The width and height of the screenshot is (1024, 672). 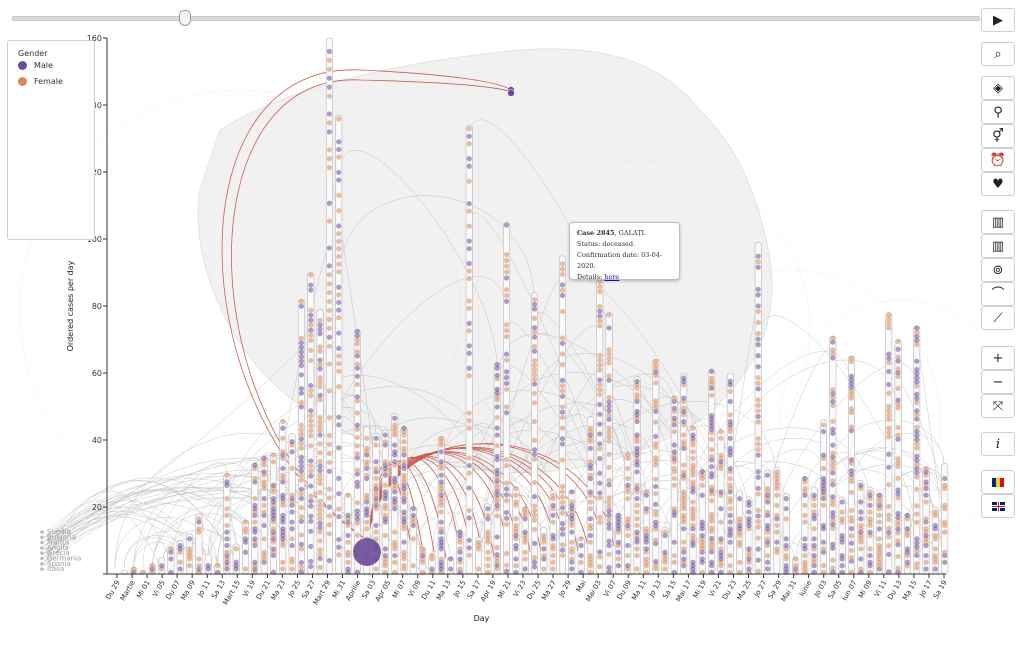 What do you see at coordinates (998, 444) in the screenshot?
I see `info-button: i` at bounding box center [998, 444].